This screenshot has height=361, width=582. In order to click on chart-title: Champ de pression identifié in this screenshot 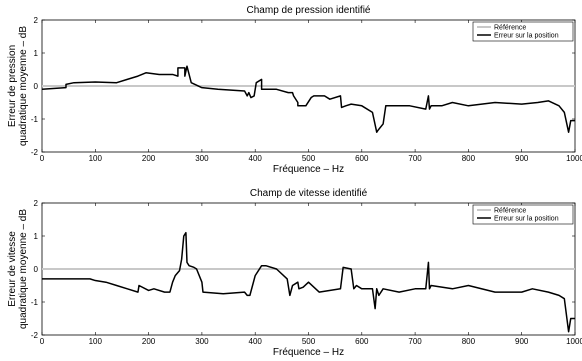, I will do `click(309, 10)`.